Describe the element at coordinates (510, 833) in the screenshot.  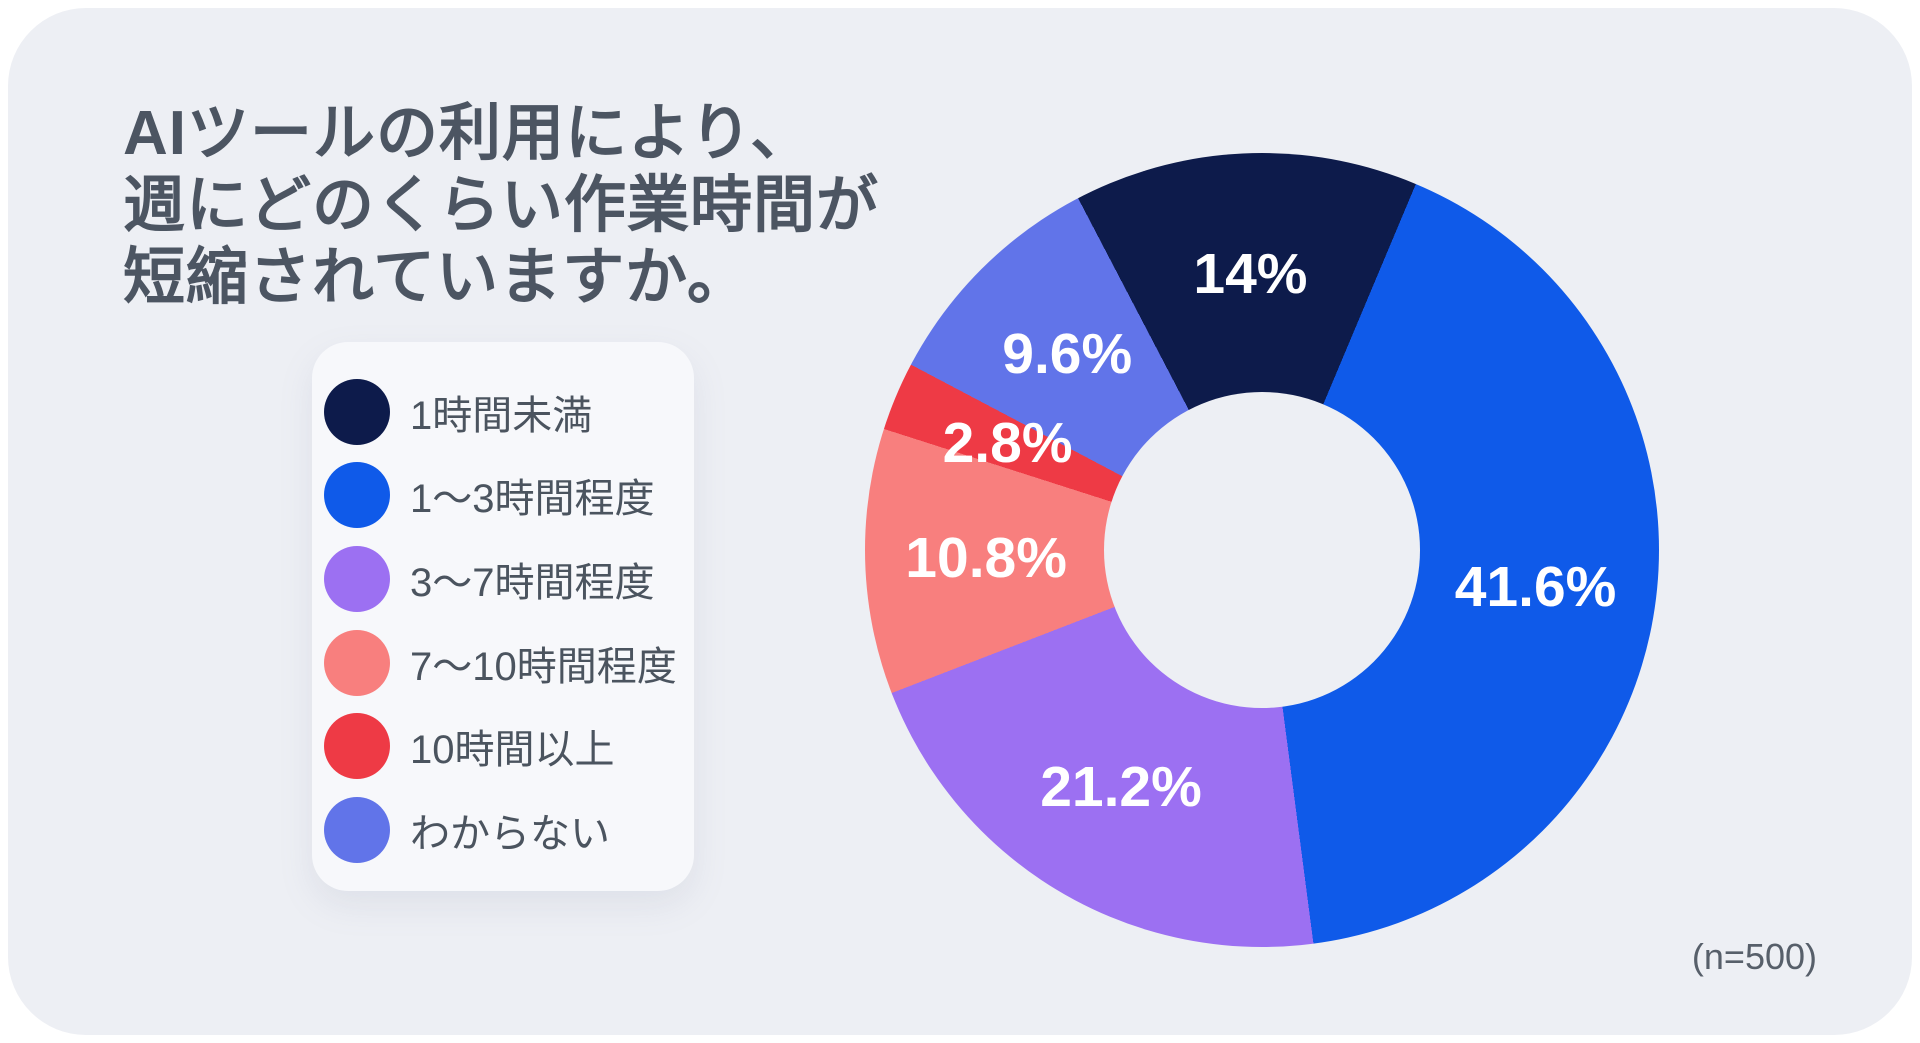
I see `legend-item-label: わからない` at that location.